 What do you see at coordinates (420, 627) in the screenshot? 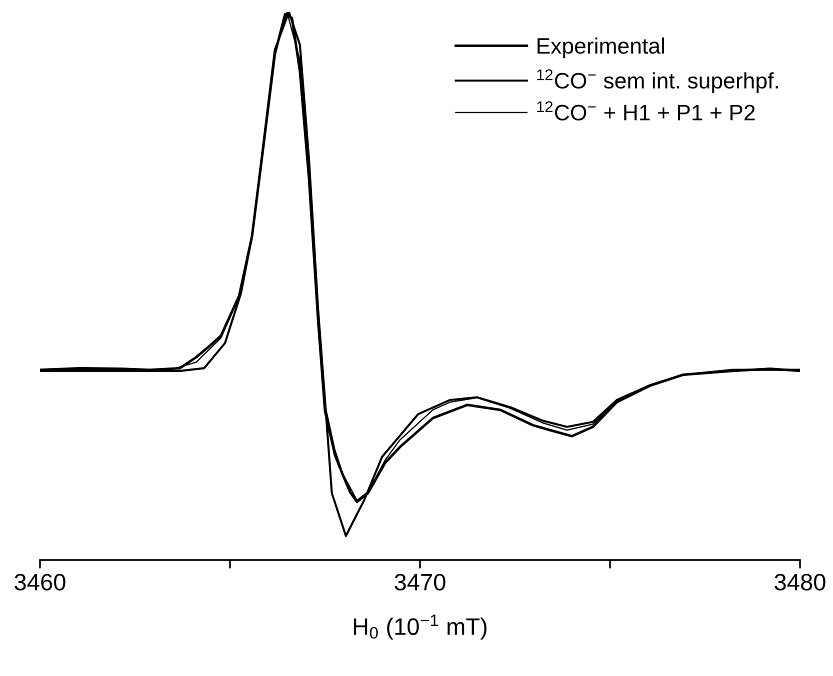
I see `x-axis-title: H$_{0}$ (10$^{−1}$ mT)` at bounding box center [420, 627].